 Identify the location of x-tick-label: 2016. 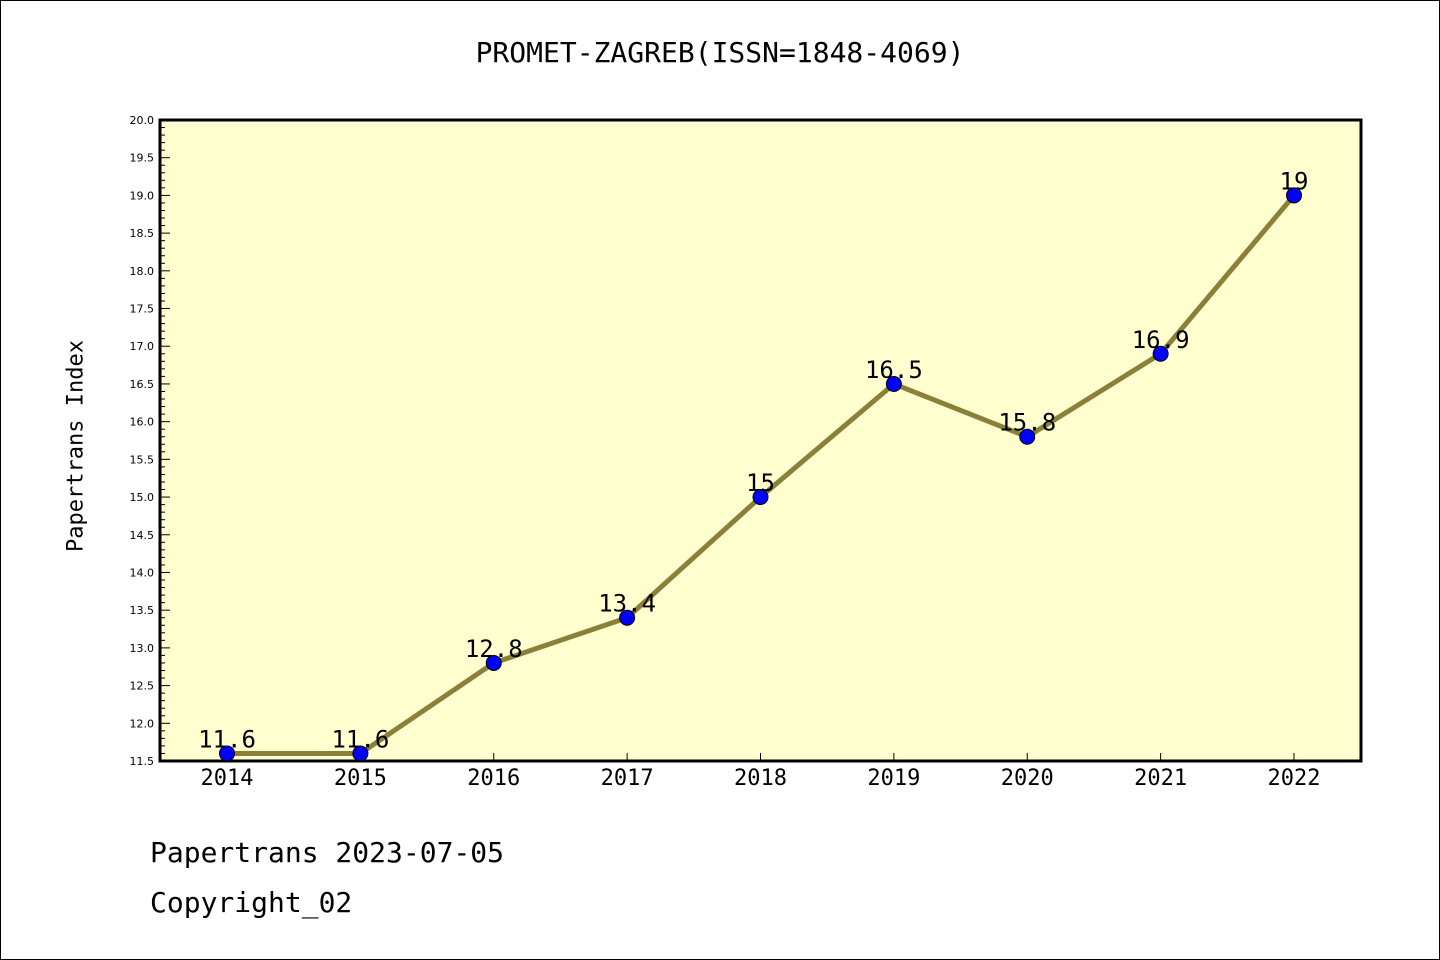
(493, 778).